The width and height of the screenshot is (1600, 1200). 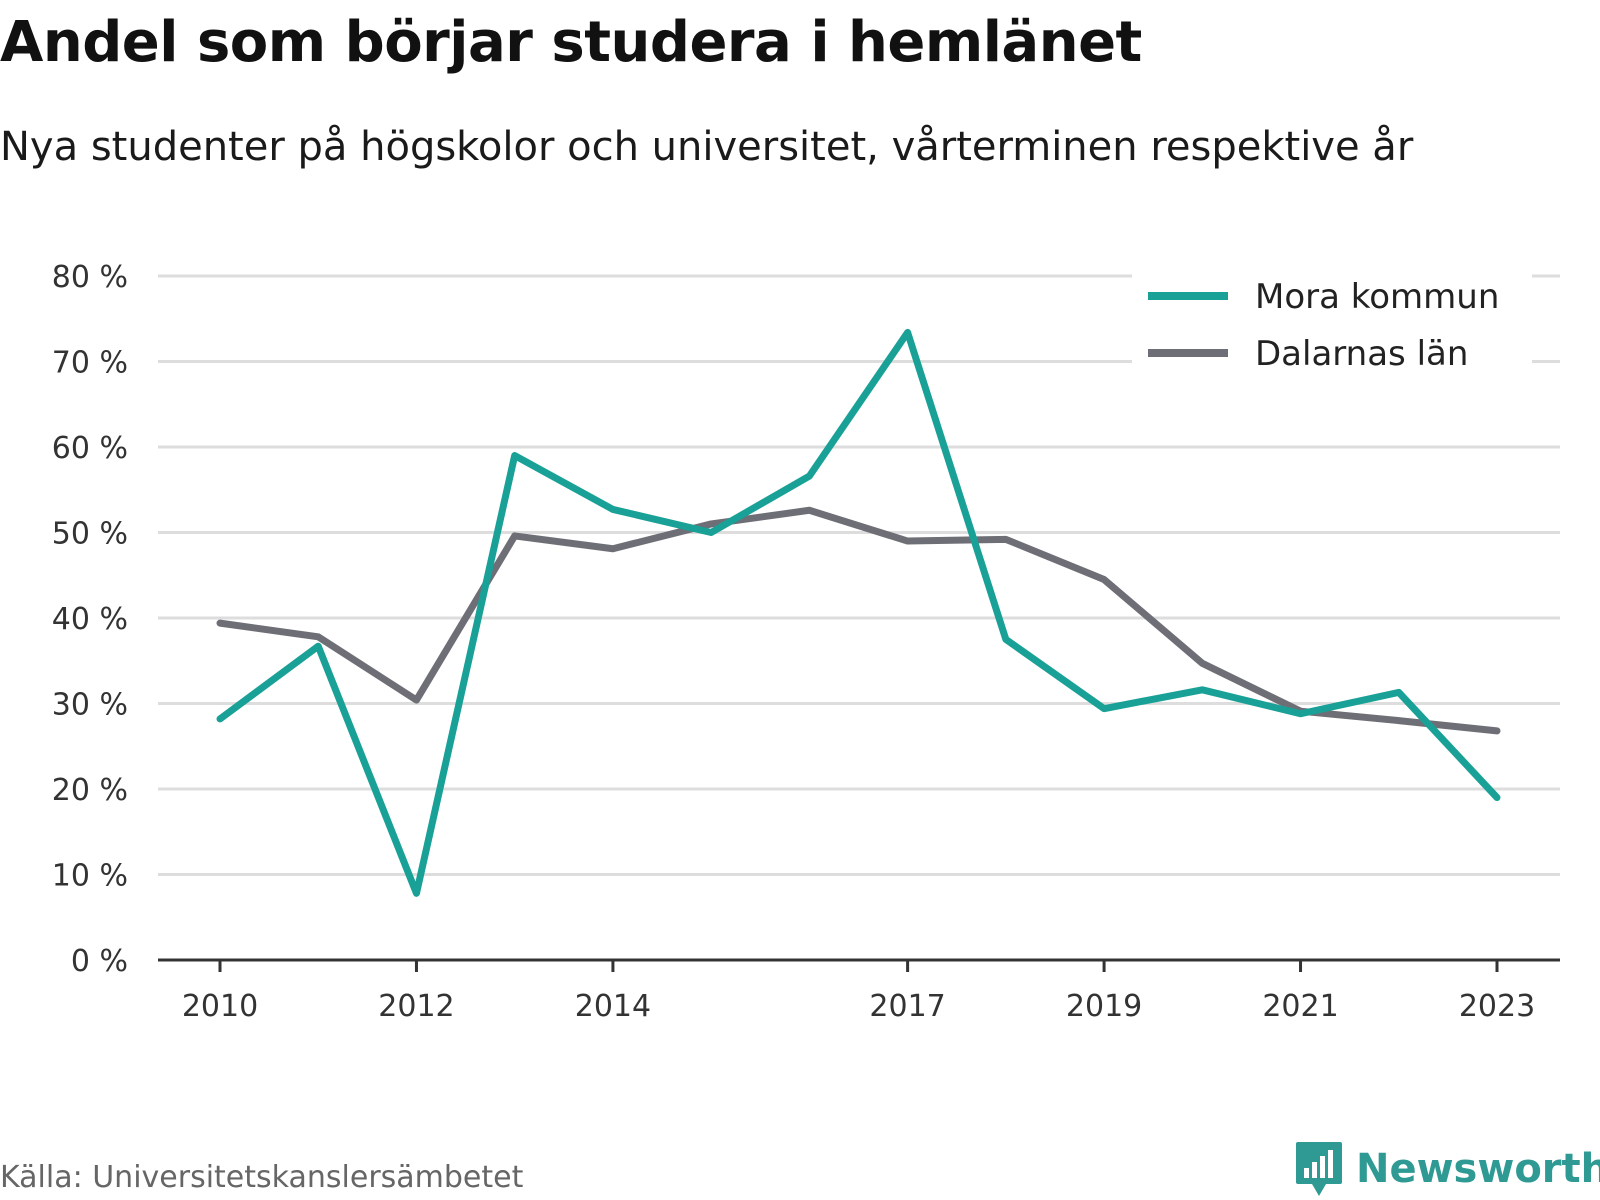 I want to click on legend-label: Dalarnas län, so click(x=1361, y=354).